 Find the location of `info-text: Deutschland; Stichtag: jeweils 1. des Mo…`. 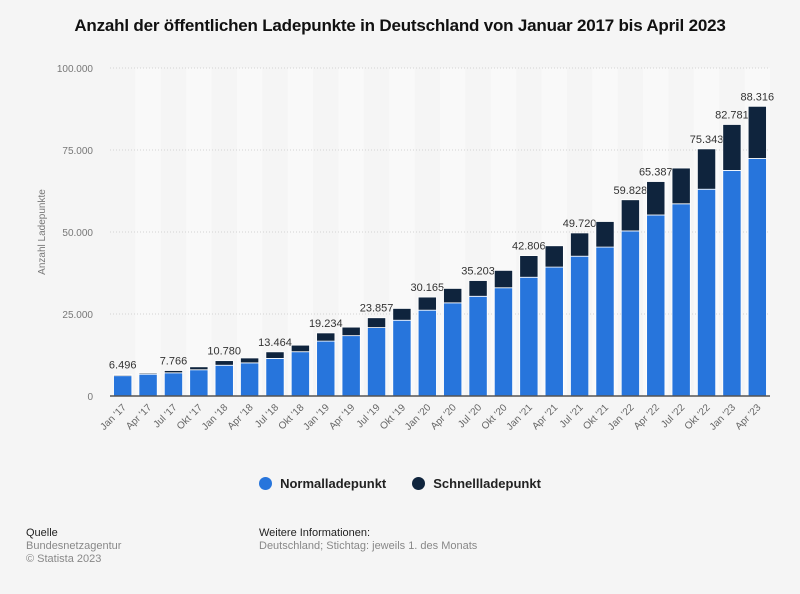

info-text: Deutschland; Stichtag: jeweils 1. des Mo… is located at coordinates (368, 546).